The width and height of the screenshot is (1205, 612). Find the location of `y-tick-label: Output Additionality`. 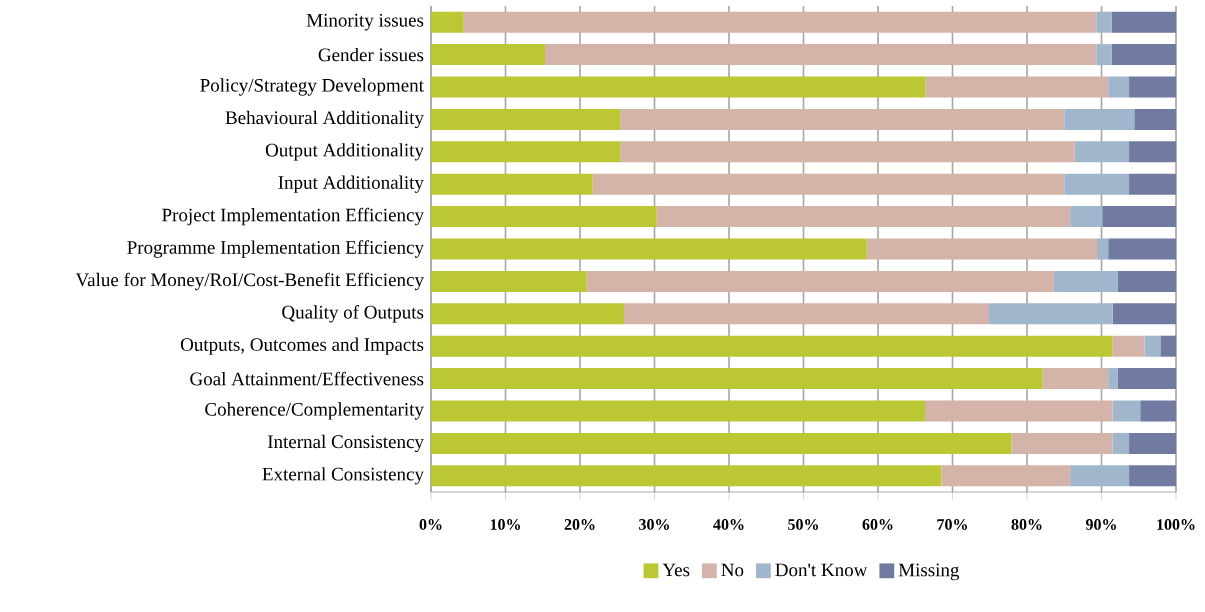

y-tick-label: Output Additionality is located at coordinates (344, 152).